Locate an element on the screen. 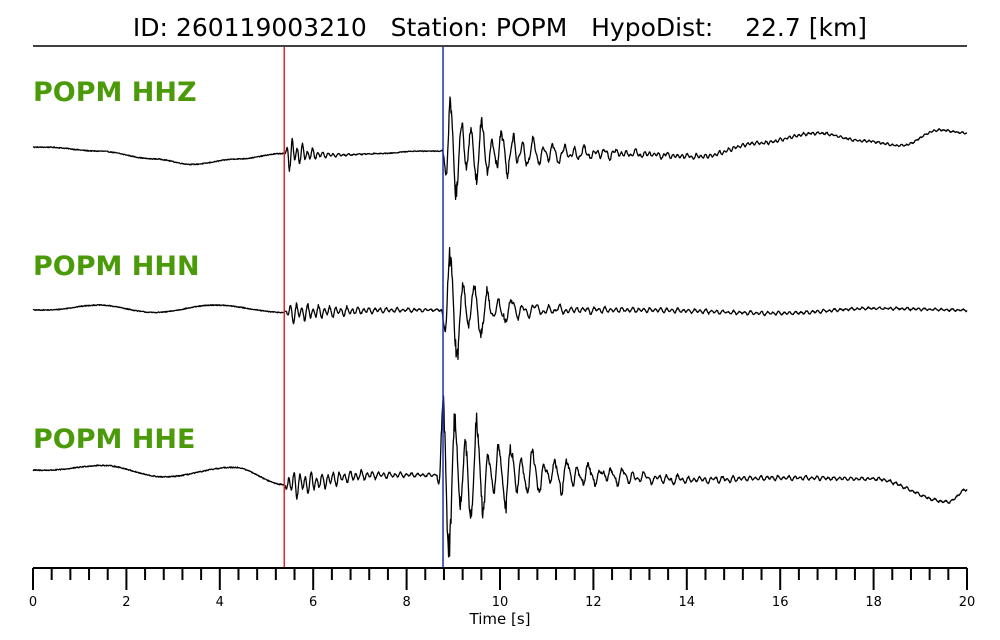 Image resolution: width=1000 pixels, height=640 pixels. x-axis-label: Time [s] is located at coordinates (500, 619).